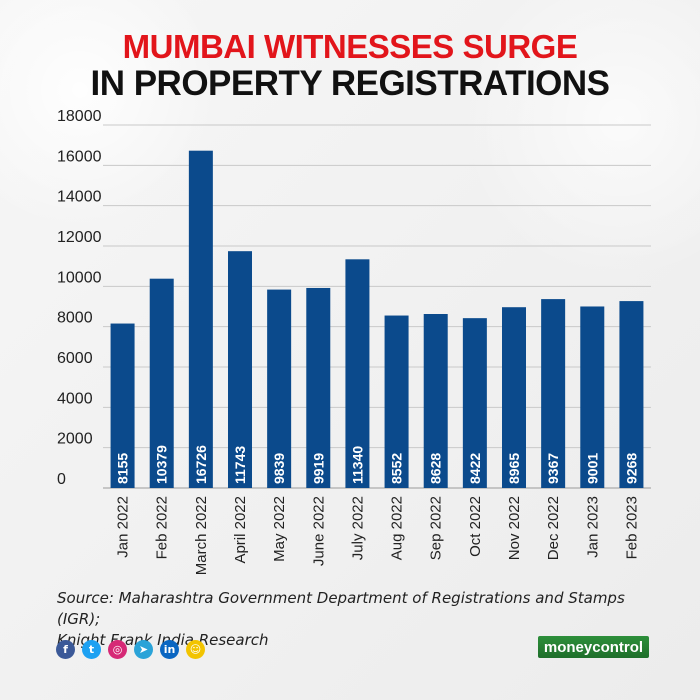 The width and height of the screenshot is (700, 700). I want to click on bar-value-label: 8552, so click(397, 468).